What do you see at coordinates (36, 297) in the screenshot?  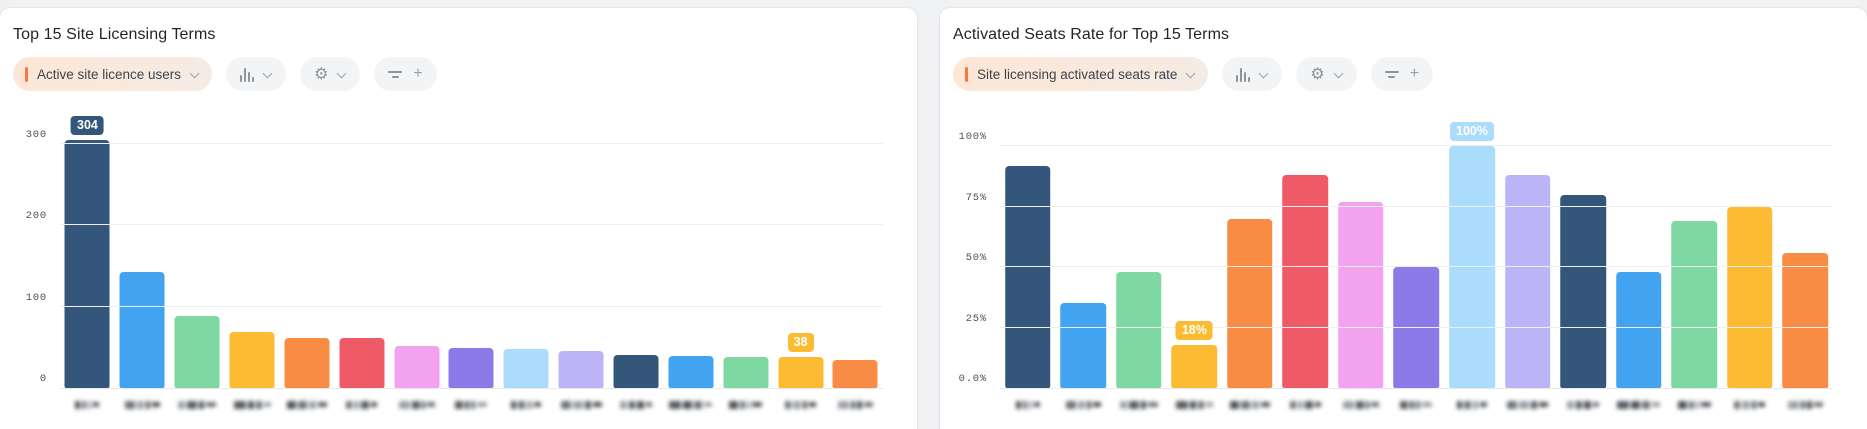 I see `y-axis-tick-label: 100` at bounding box center [36, 297].